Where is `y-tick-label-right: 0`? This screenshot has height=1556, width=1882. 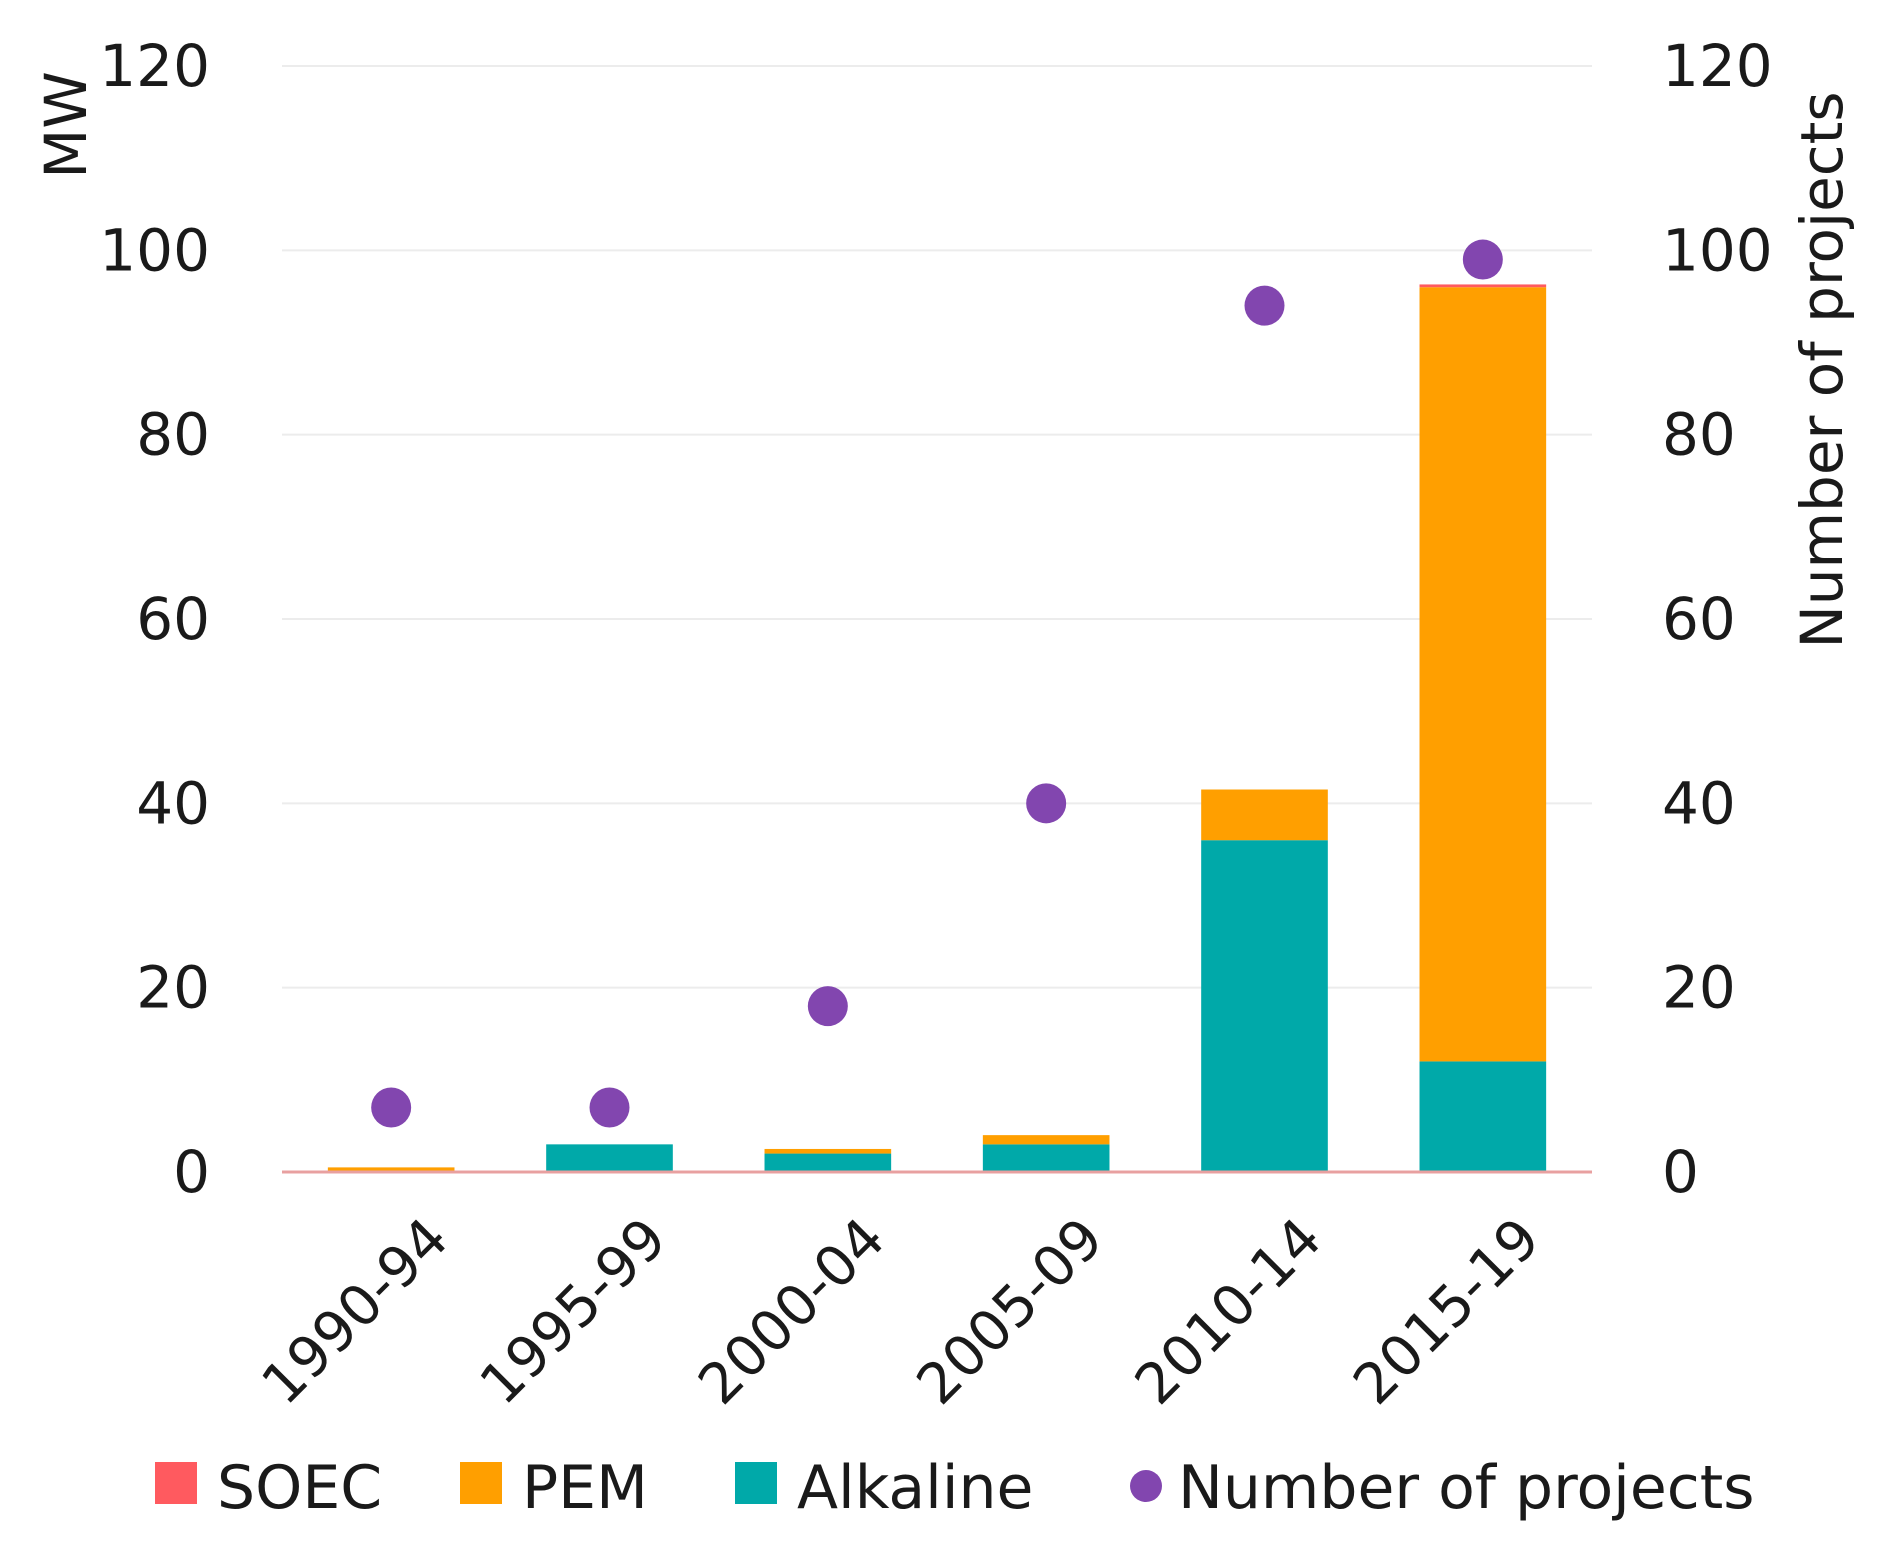
y-tick-label-right: 0 is located at coordinates (1680, 1172).